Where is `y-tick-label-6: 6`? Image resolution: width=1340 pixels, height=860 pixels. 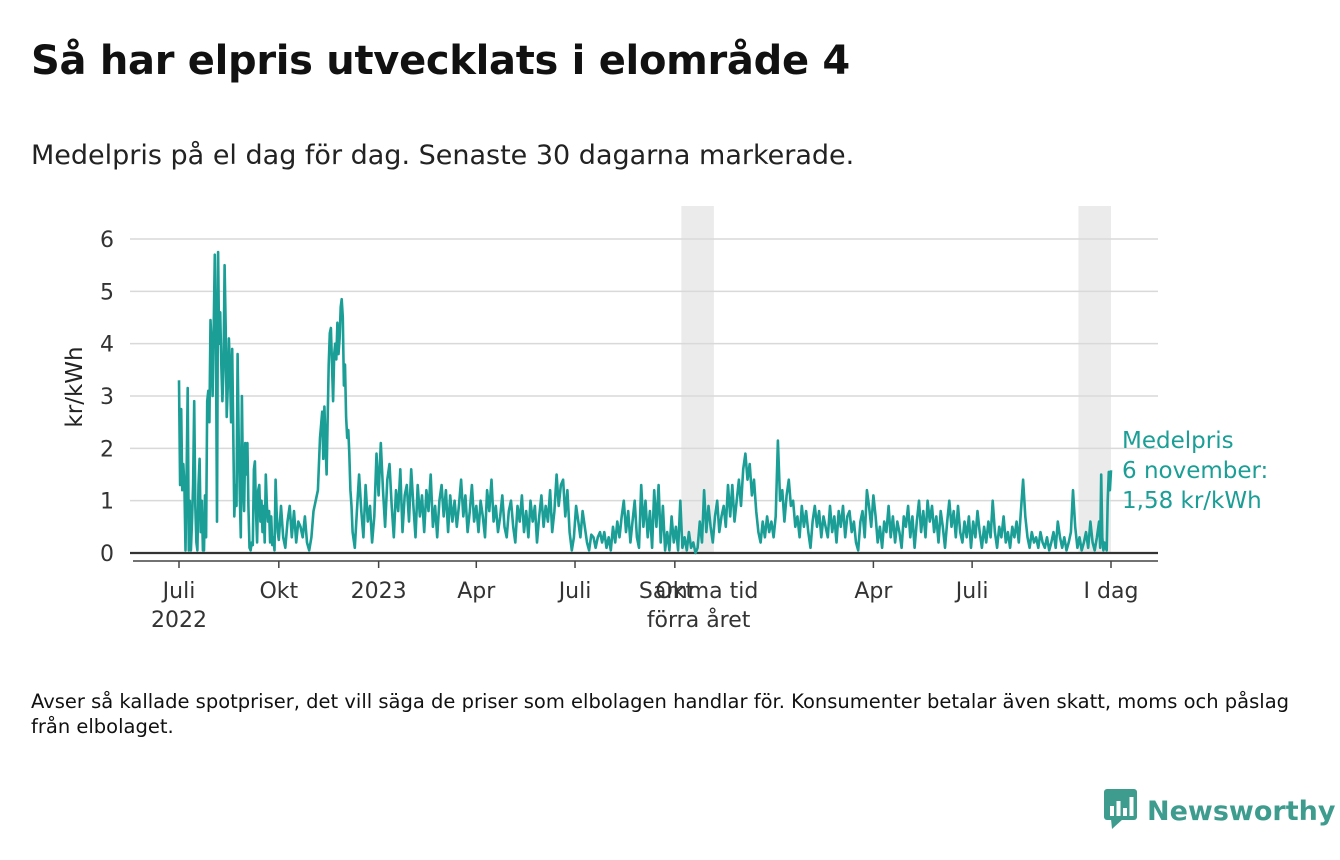 y-tick-label-6: 6 is located at coordinates (107, 240).